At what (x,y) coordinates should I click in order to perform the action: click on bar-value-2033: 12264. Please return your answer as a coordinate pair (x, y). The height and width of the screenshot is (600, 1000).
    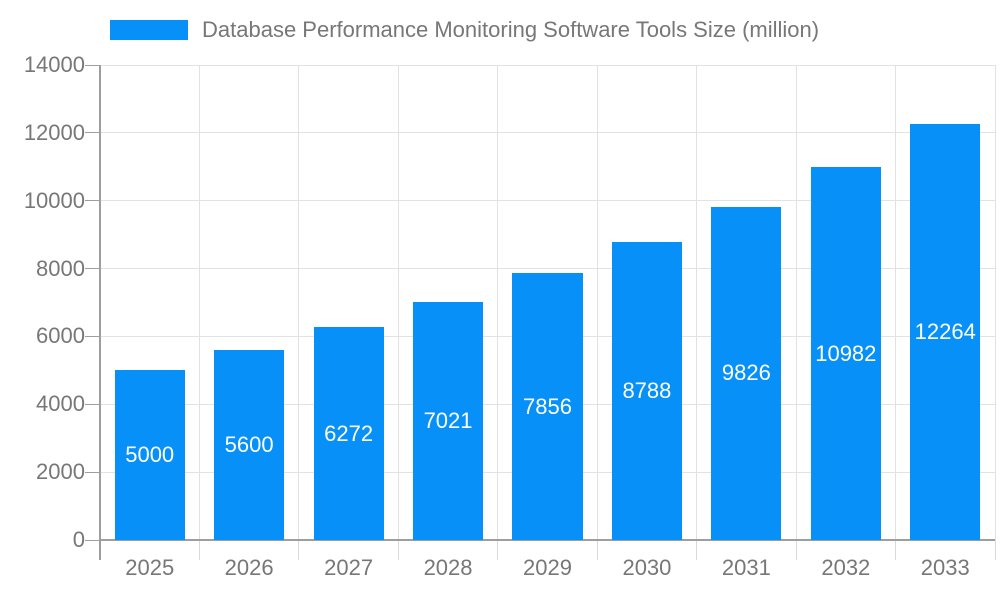
    Looking at the image, I should click on (945, 331).